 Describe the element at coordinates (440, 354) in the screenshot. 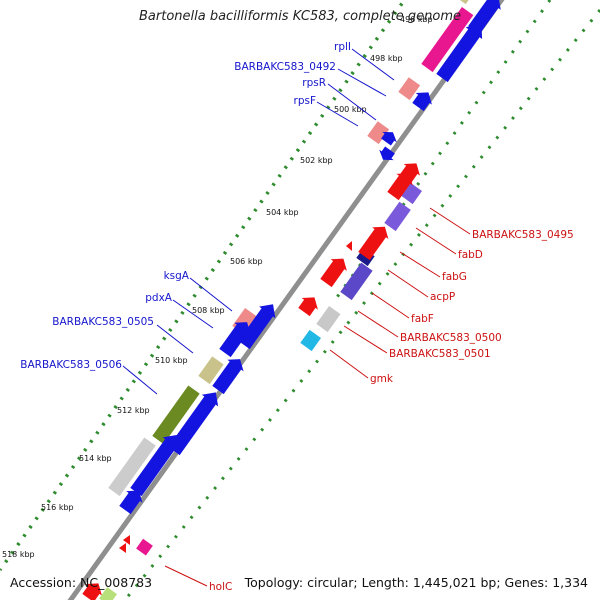

I see `gene-label-BARBAKC583_0501: BARBAKC583_0501` at that location.